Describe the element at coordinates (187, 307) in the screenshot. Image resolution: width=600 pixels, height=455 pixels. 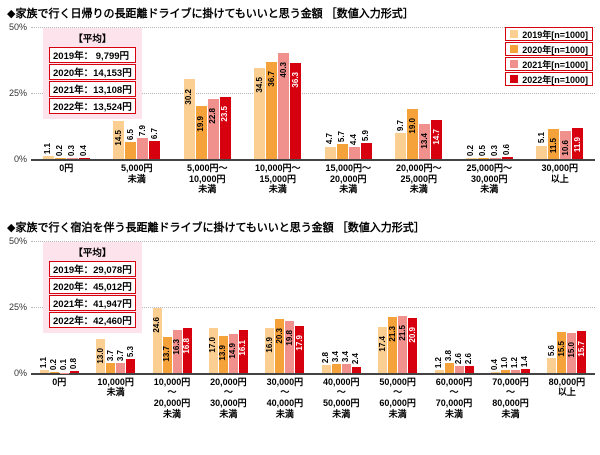
I see `bar: 16.8` at that location.